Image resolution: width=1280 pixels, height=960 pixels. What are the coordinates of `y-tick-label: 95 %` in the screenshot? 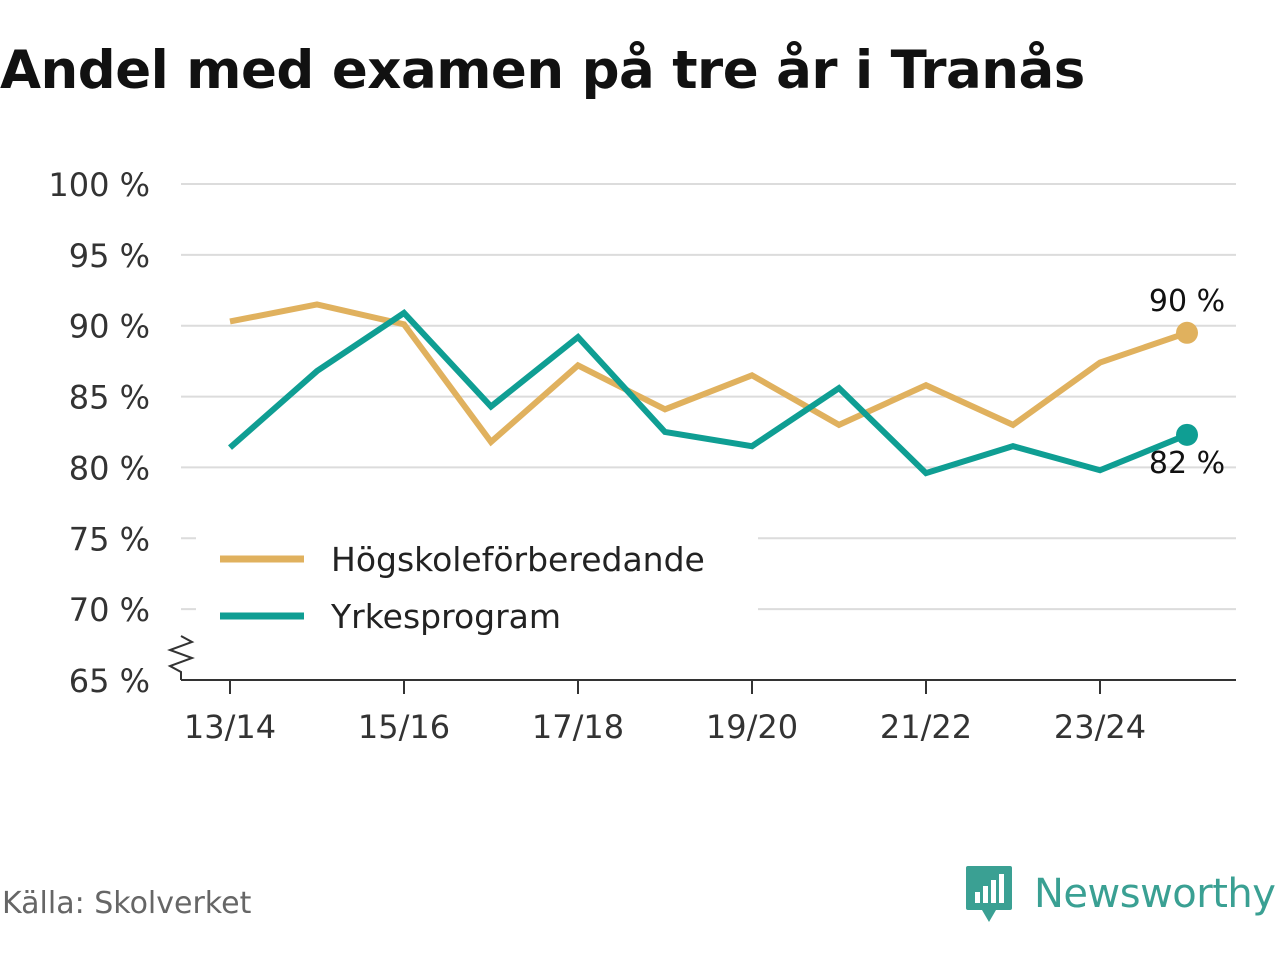 It's located at (109, 256).